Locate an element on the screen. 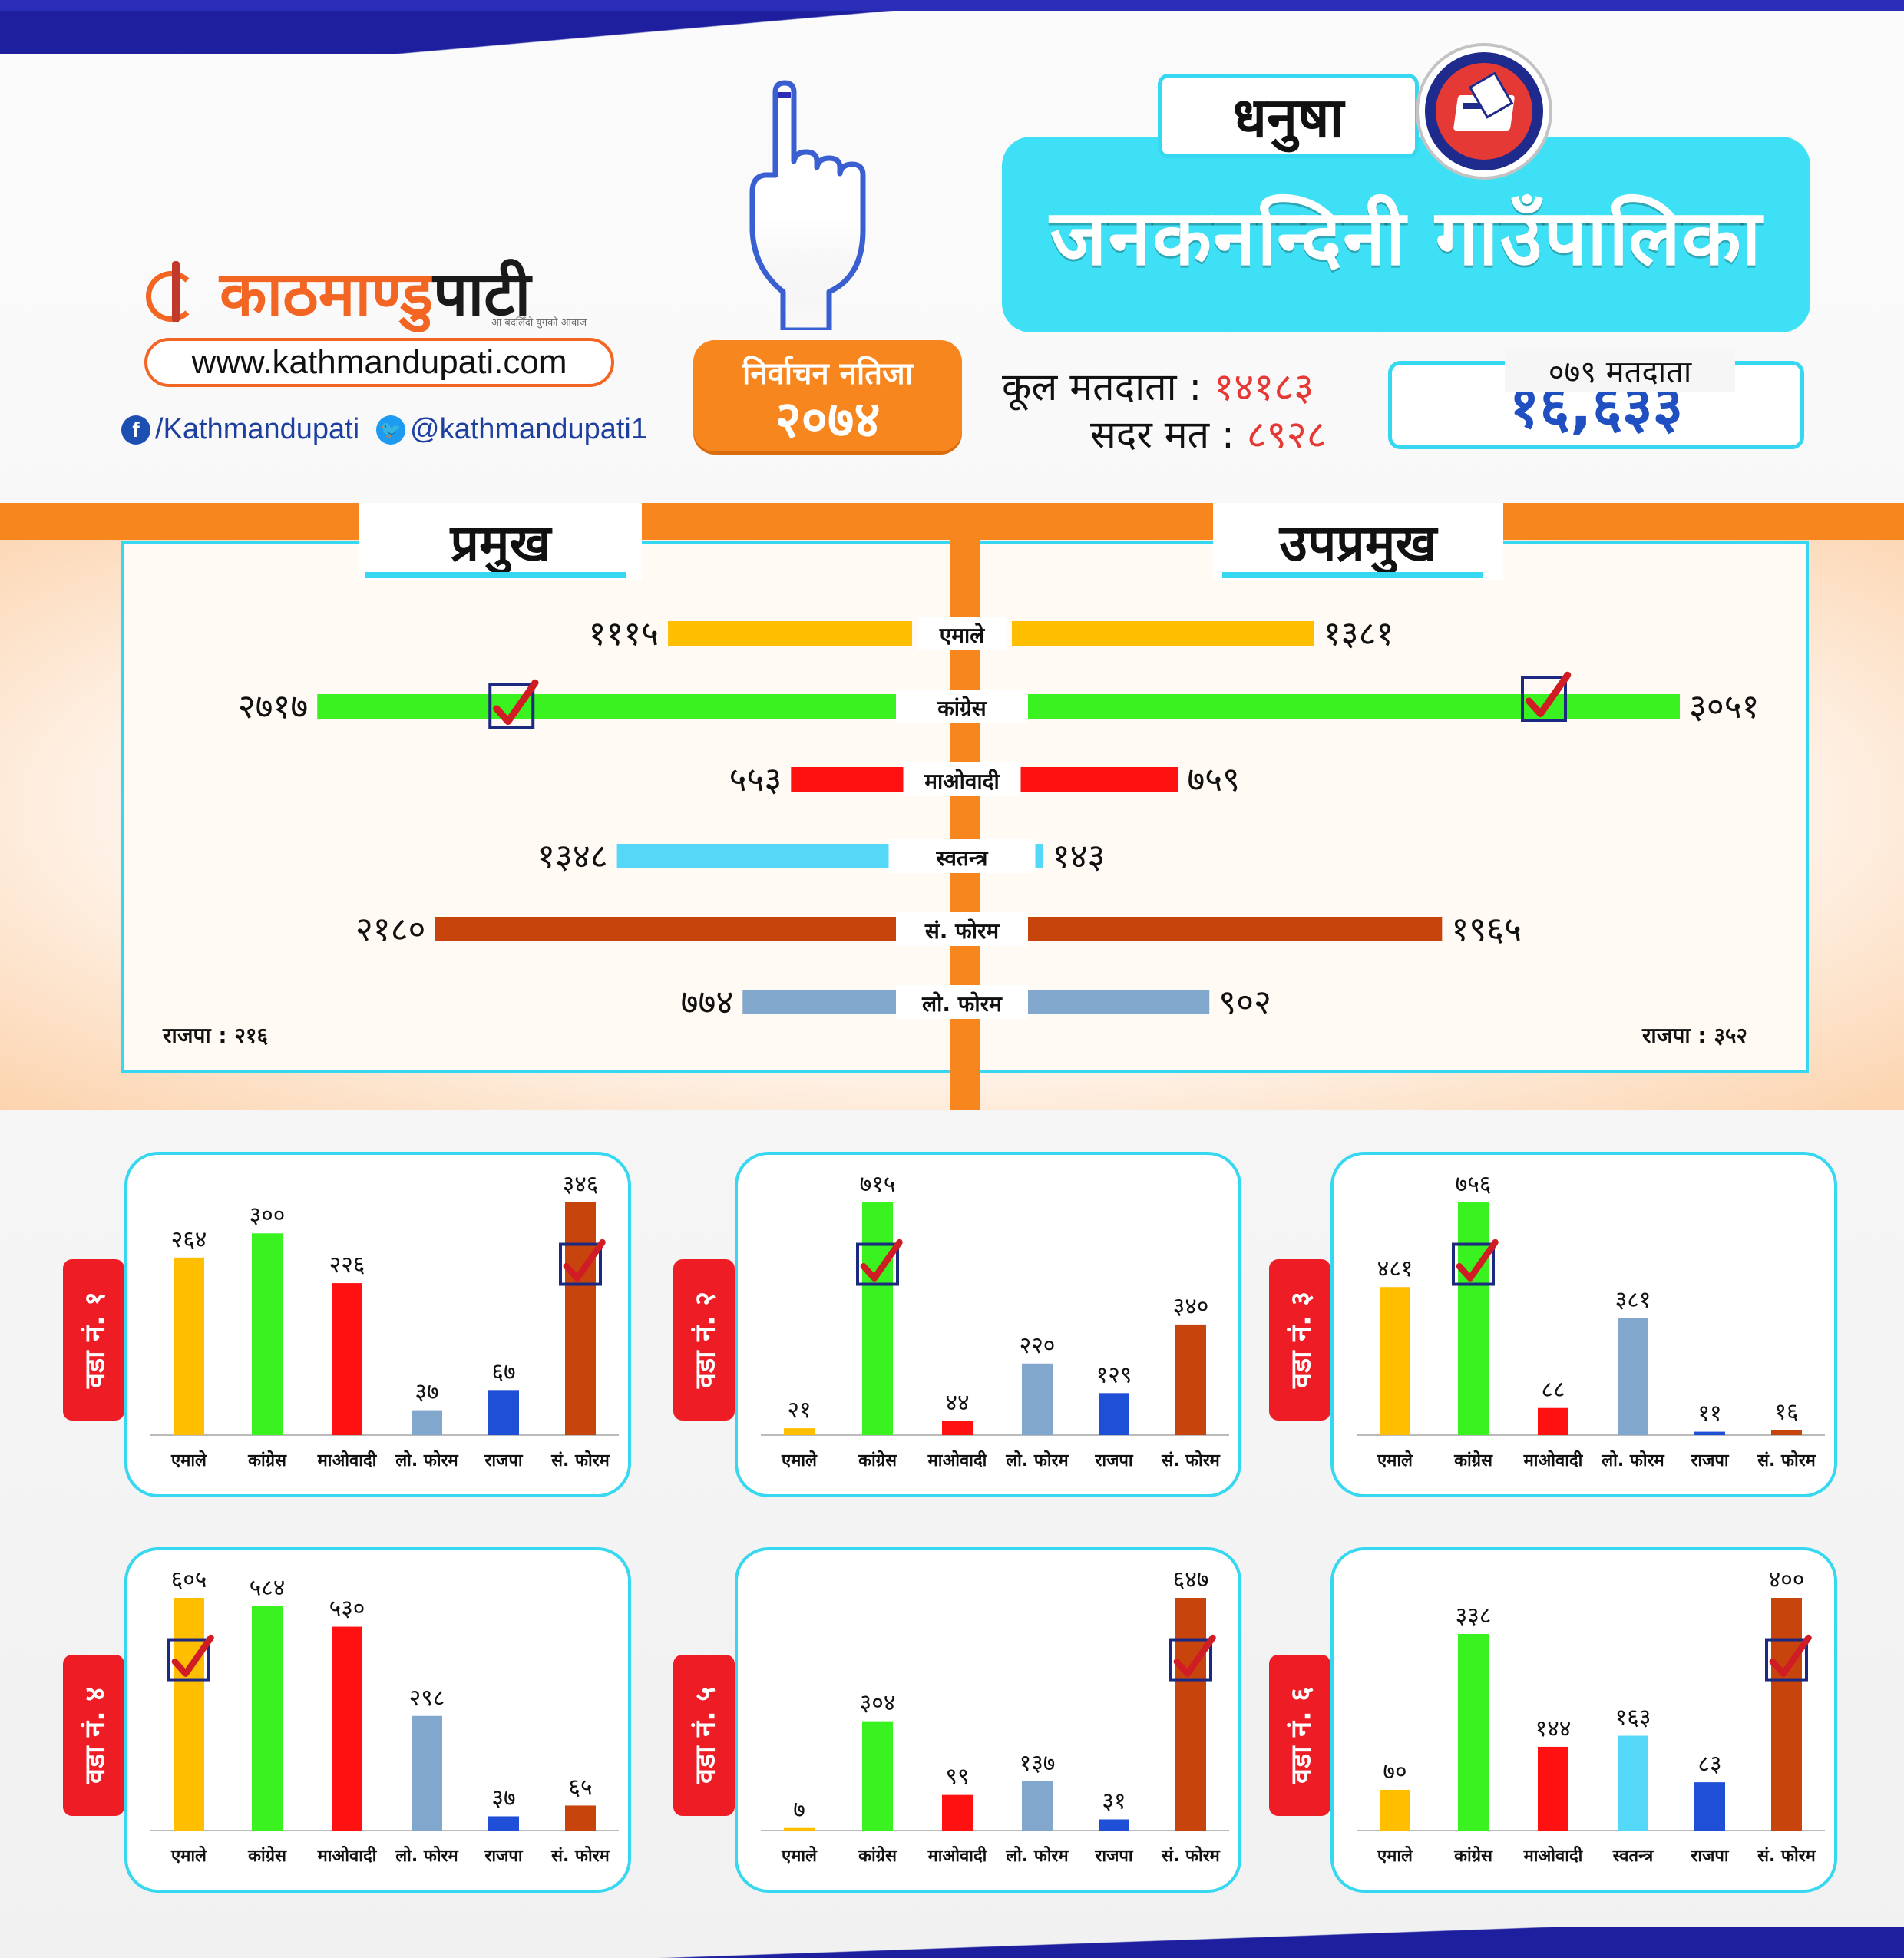  logo-wordmark: काठमाण्डुपाटी is located at coordinates (375, 293).